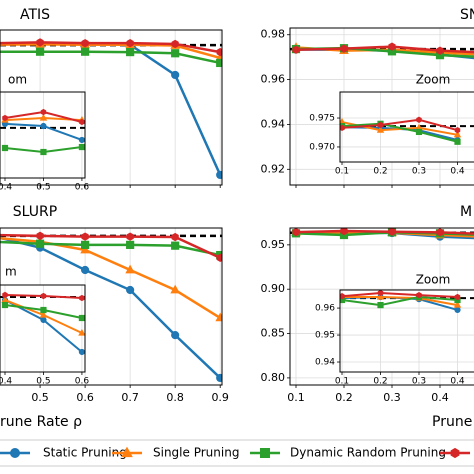  What do you see at coordinates (452, 422) in the screenshot?
I see `x-axis-label: Prune` at bounding box center [452, 422].